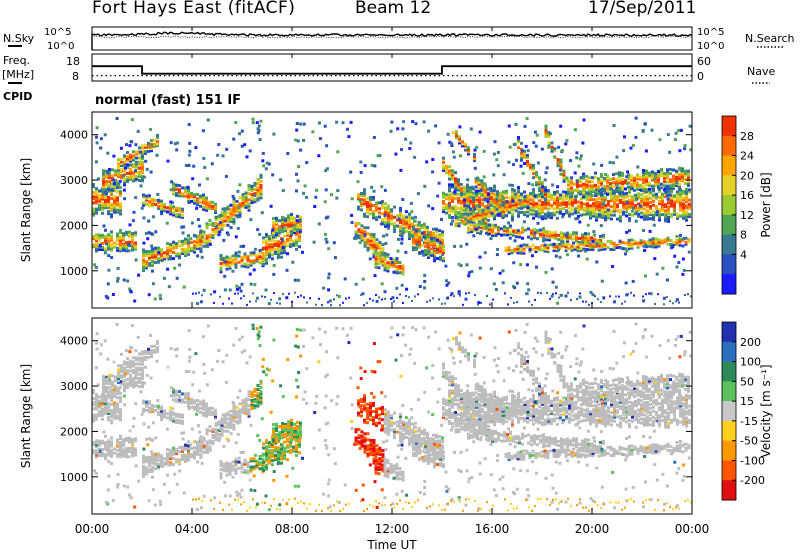 This screenshot has width=800, height=554. I want to click on power-ytick-label: 3000, so click(74, 180).